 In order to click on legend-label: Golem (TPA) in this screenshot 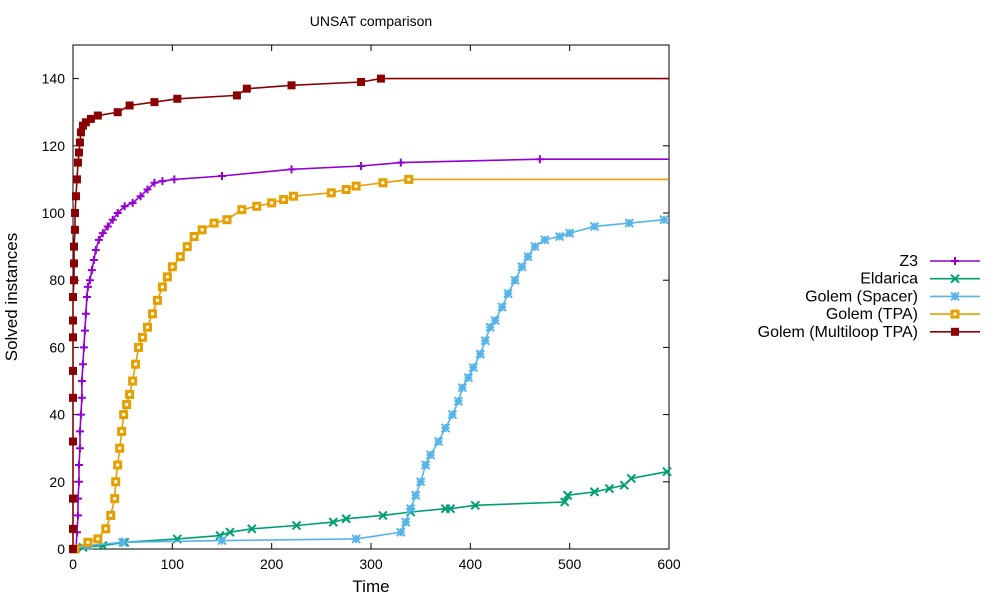, I will do `click(872, 314)`.